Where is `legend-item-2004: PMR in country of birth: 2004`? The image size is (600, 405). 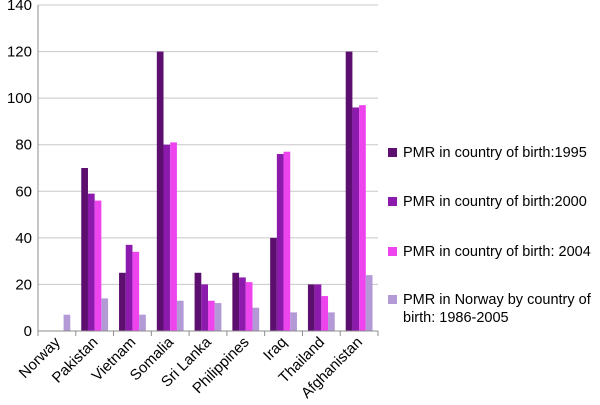
legend-item-2004: PMR in country of birth: 2004 is located at coordinates (494, 252).